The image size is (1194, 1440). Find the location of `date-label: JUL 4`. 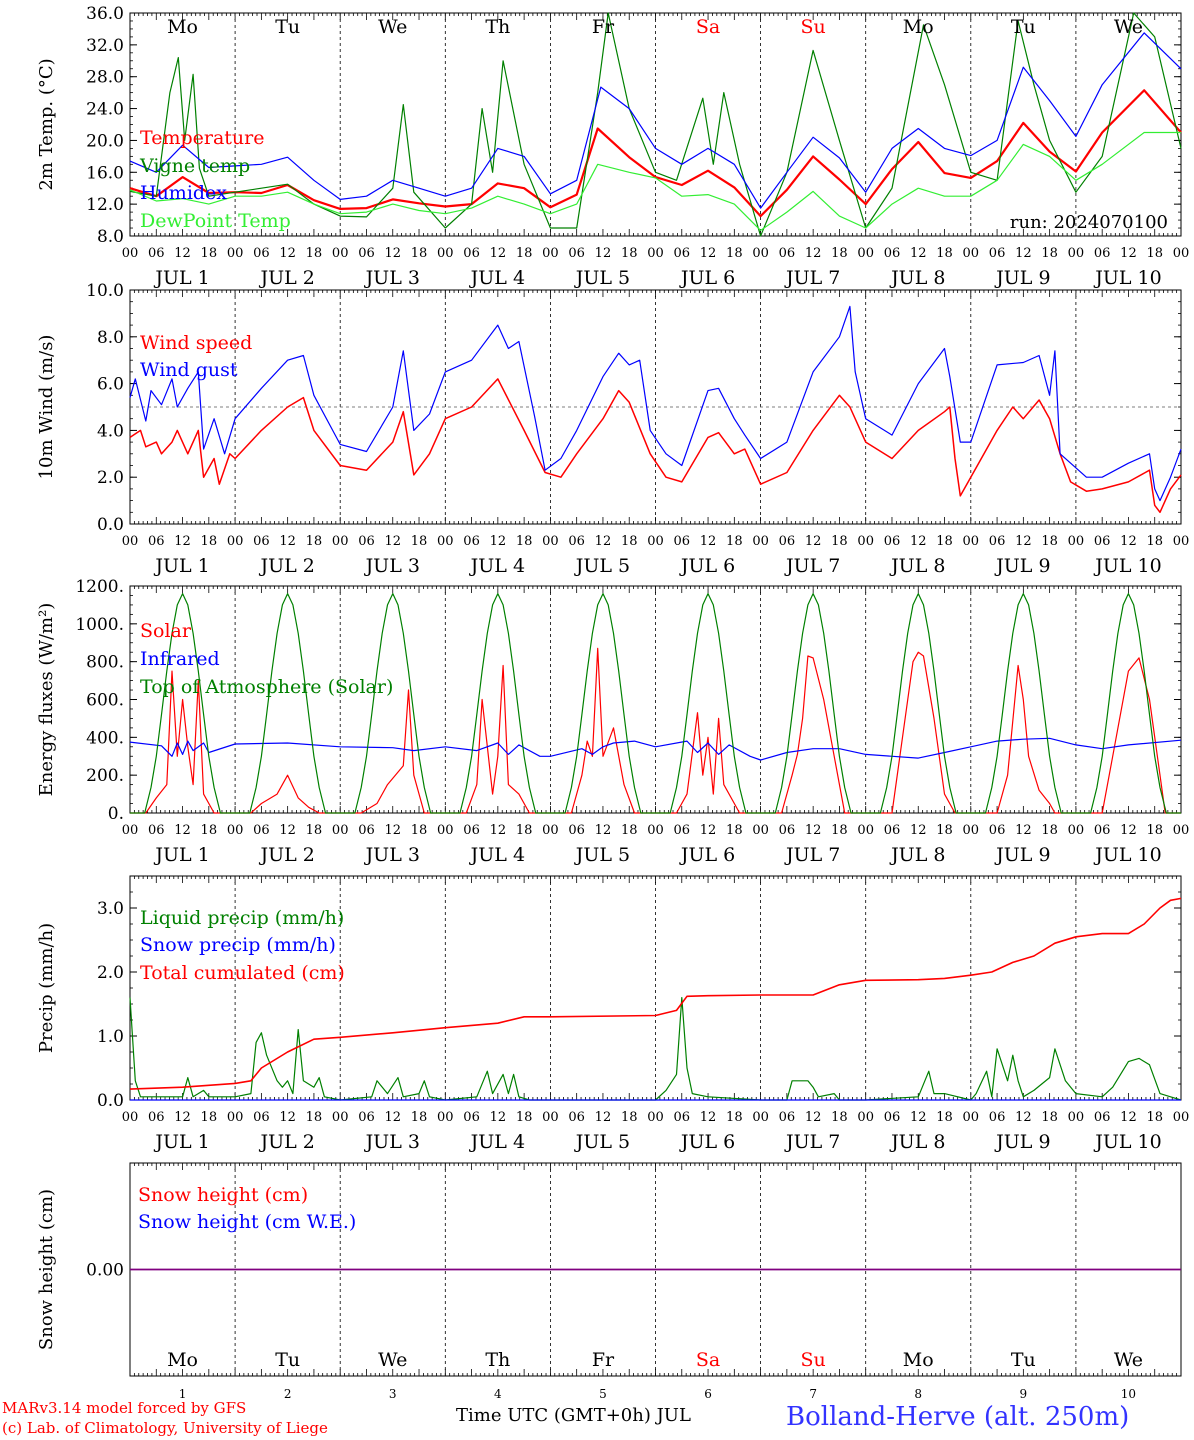

date-label: JUL 4 is located at coordinates (497, 1142).